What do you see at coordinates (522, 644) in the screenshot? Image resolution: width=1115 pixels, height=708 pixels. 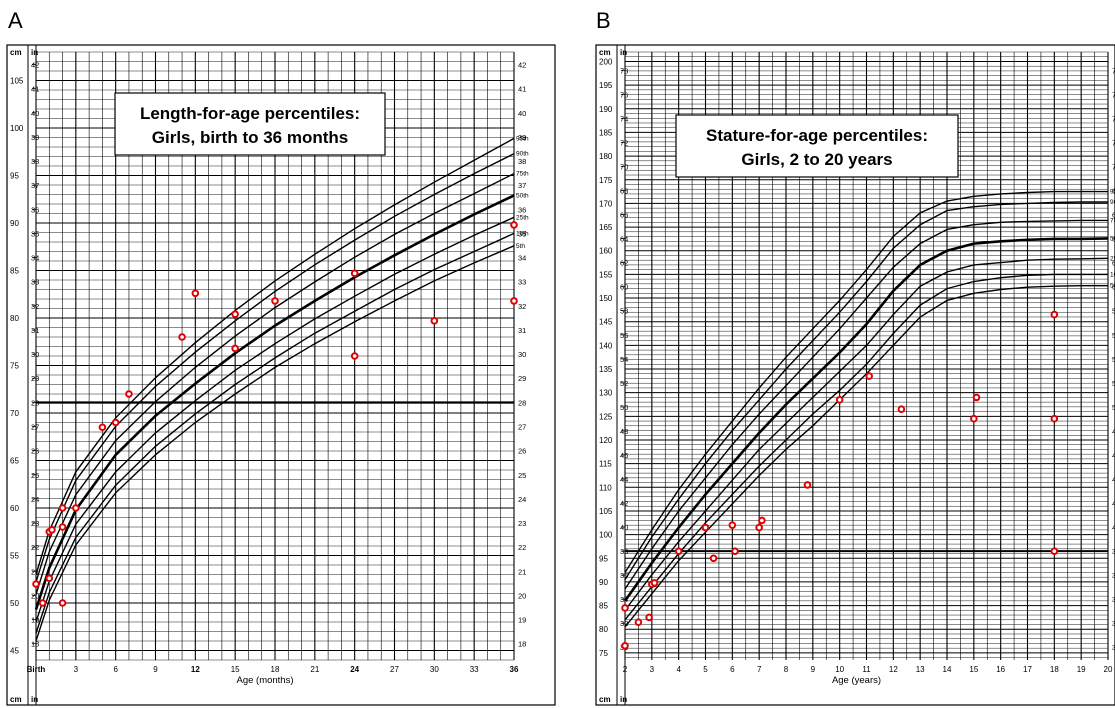 I see `in-tick-label-right: 18` at bounding box center [522, 644].